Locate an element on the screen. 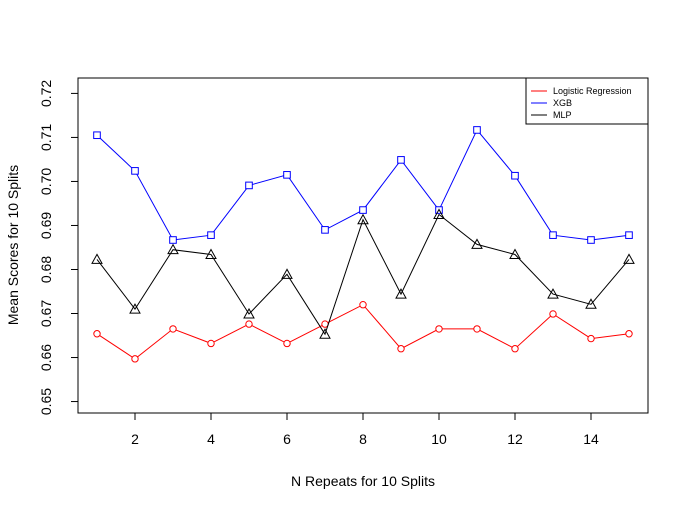 Image resolution: width=688 pixels, height=511 pixels. series-logistic-regression is located at coordinates (363, 332).